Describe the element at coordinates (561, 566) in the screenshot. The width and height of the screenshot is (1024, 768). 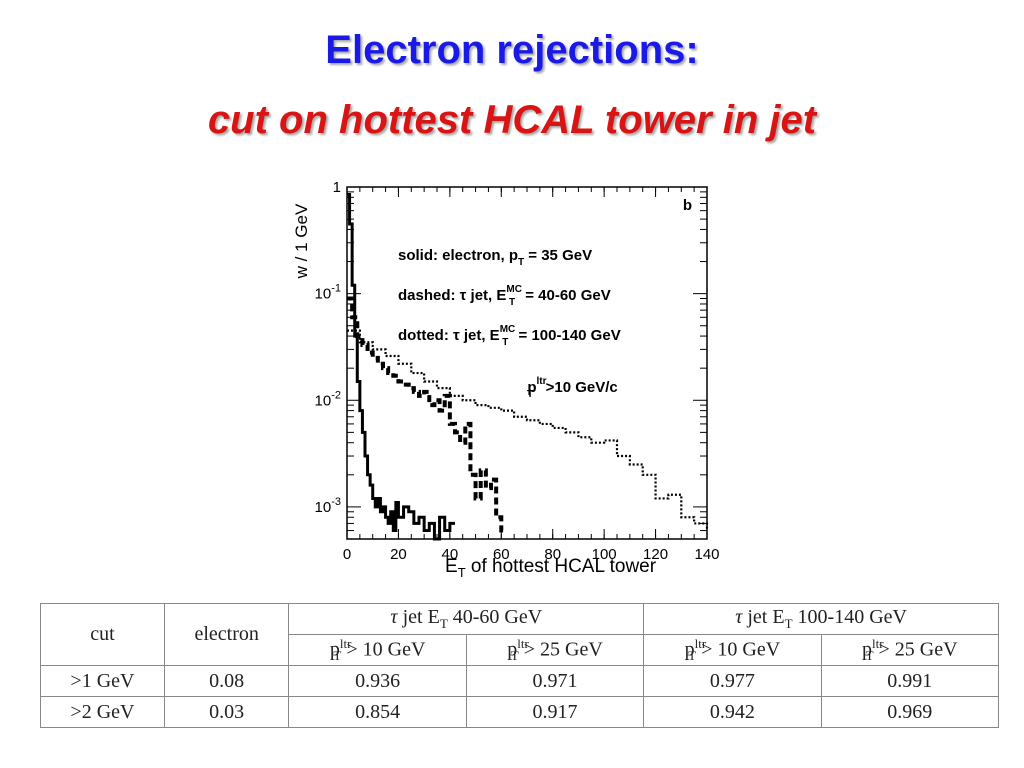
I see `x-axis-label-rest: of hottest HCAL tower` at that location.